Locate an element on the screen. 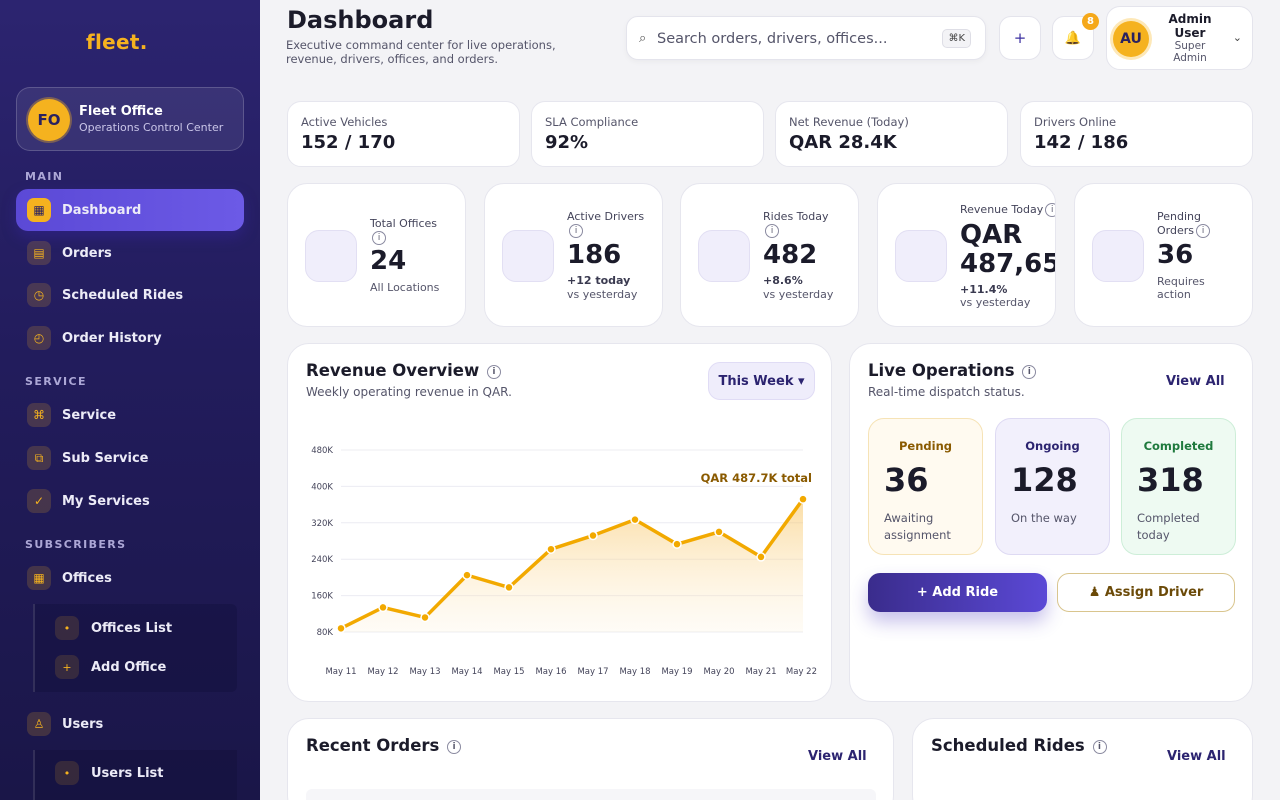  stat-value: 36 is located at coordinates (1175, 255).